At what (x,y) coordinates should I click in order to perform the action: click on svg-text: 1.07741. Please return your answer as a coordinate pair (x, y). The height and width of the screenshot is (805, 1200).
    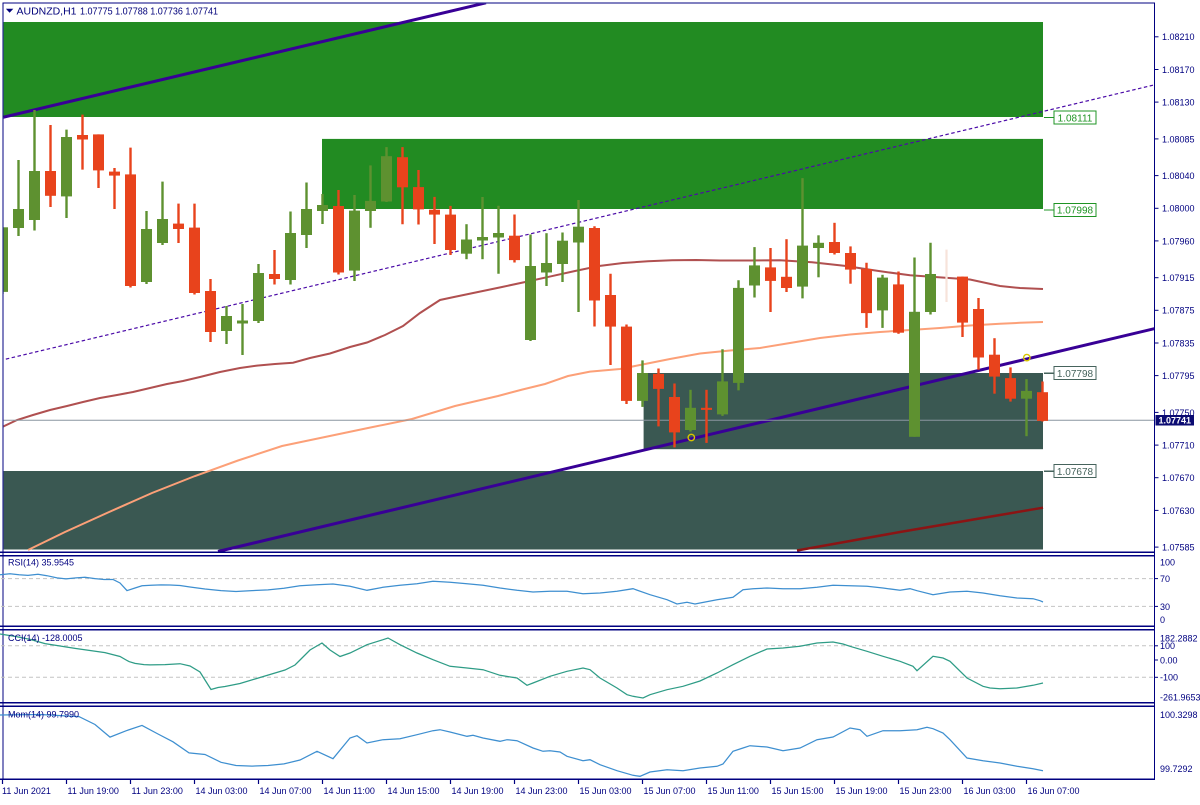
    Looking at the image, I should click on (1175, 421).